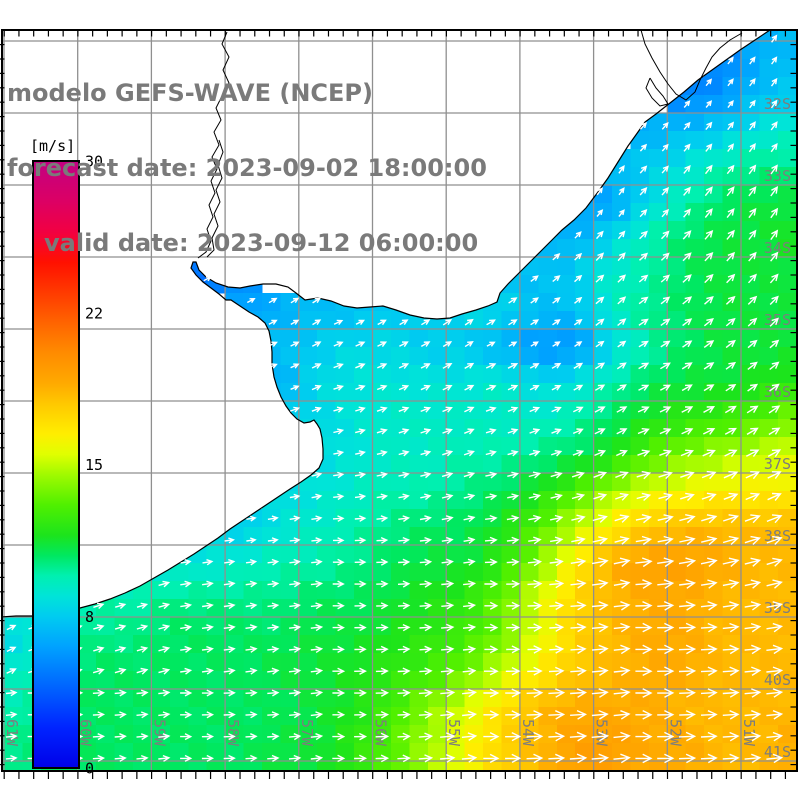 This screenshot has height=800, width=800. Describe the element at coordinates (94, 465) in the screenshot. I see `colorbar-tick-label: 15` at that location.